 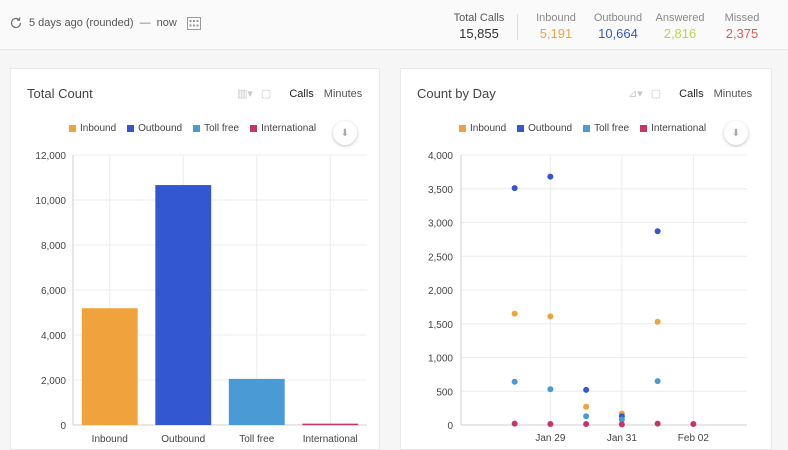 I want to click on stat-outbound-value: 10,664, so click(x=618, y=33).